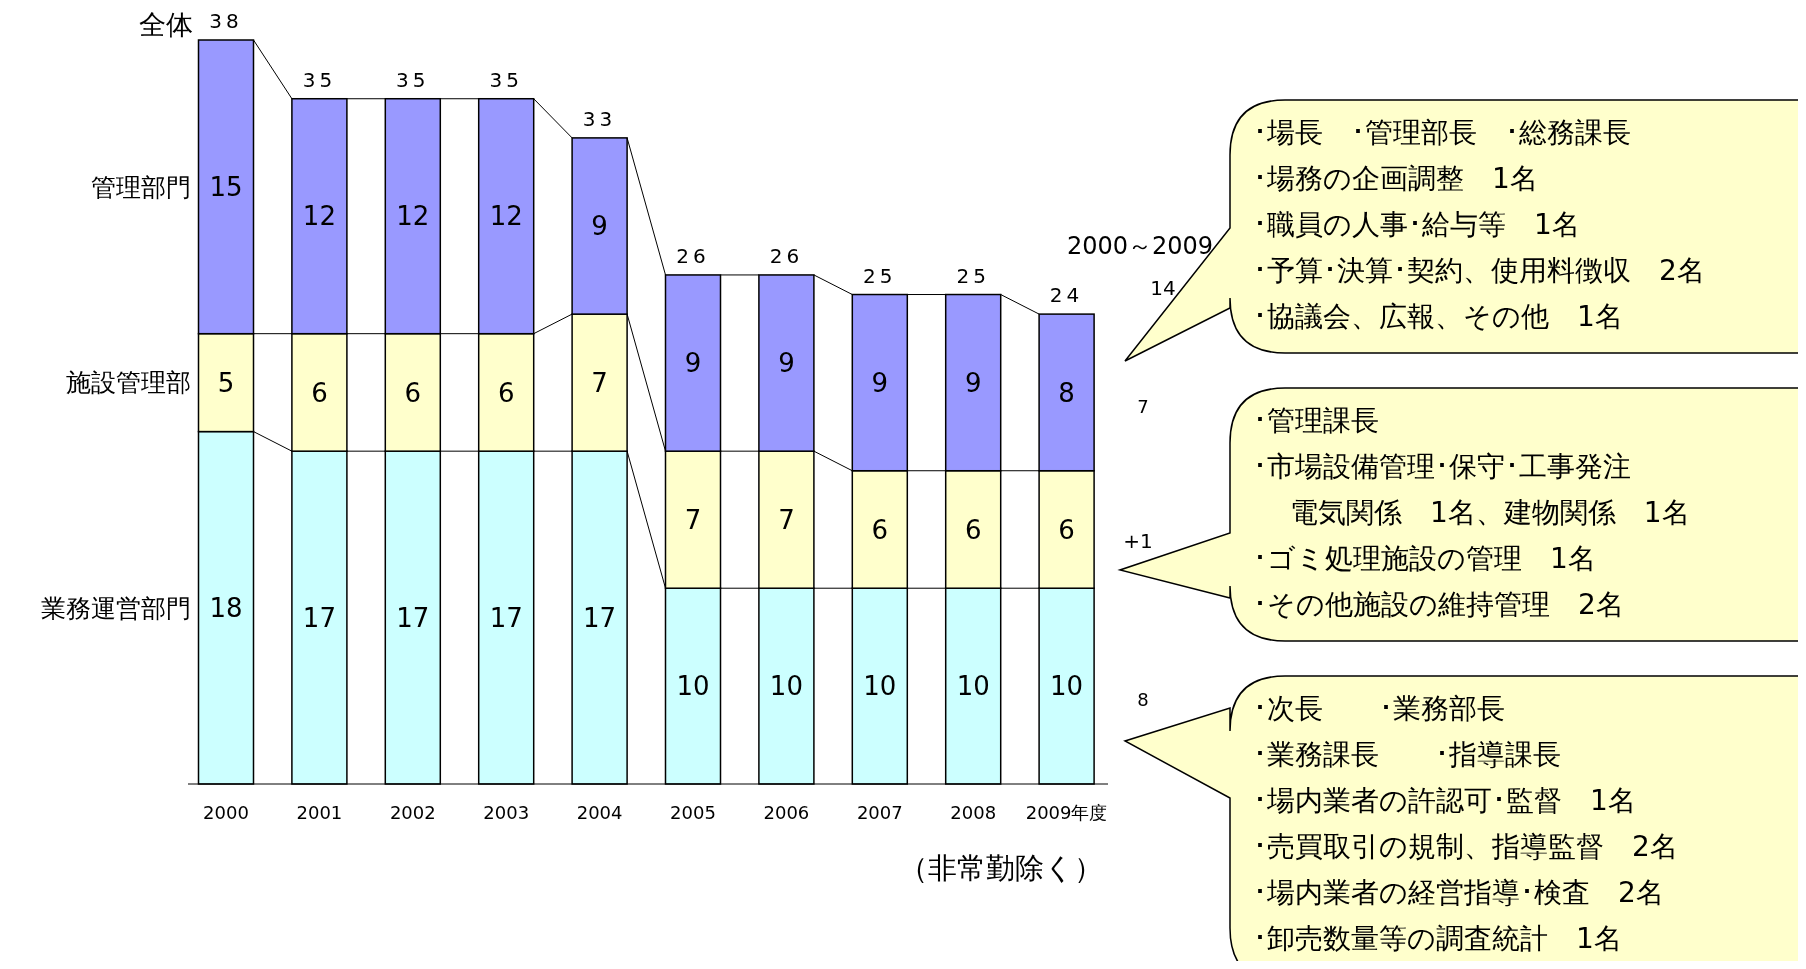 The width and height of the screenshot is (1806, 969). Describe the element at coordinates (1395, 178) in the screenshot. I see `text: ･場務の企画調整 1名` at that location.